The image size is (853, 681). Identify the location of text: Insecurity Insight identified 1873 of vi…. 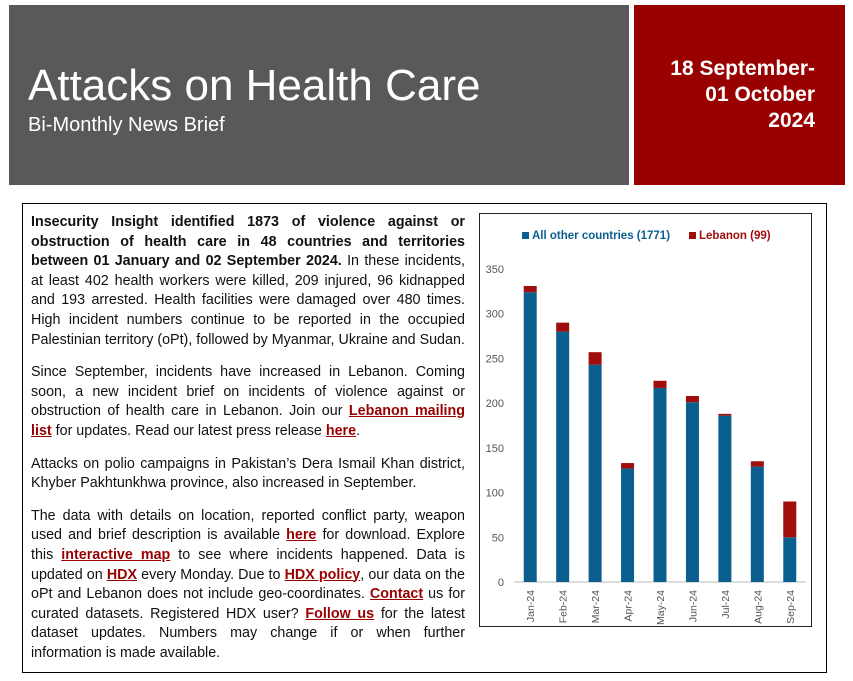
(248, 242).